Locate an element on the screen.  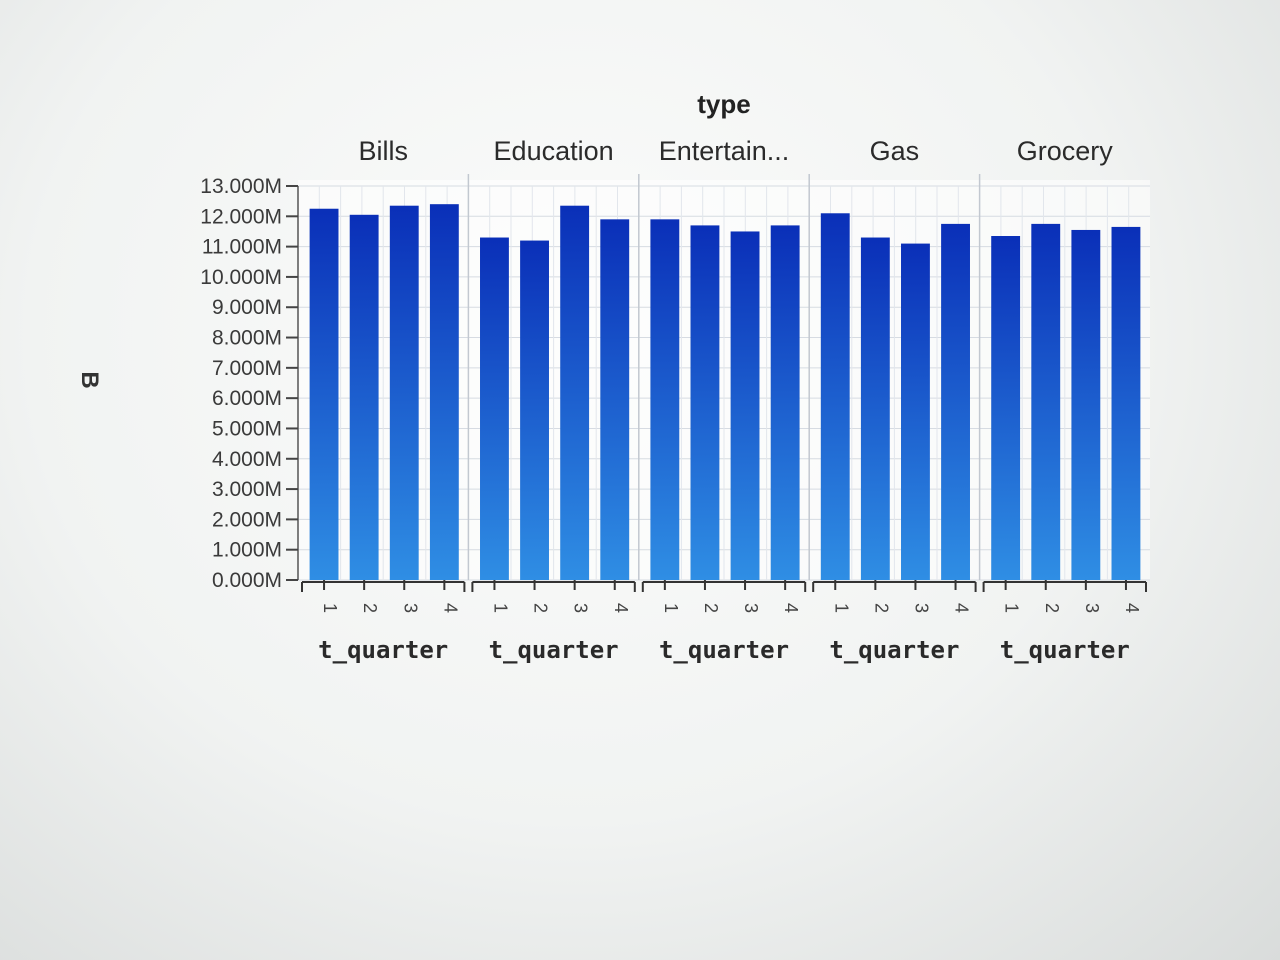
bar-entertain-q4 is located at coordinates (785, 402).